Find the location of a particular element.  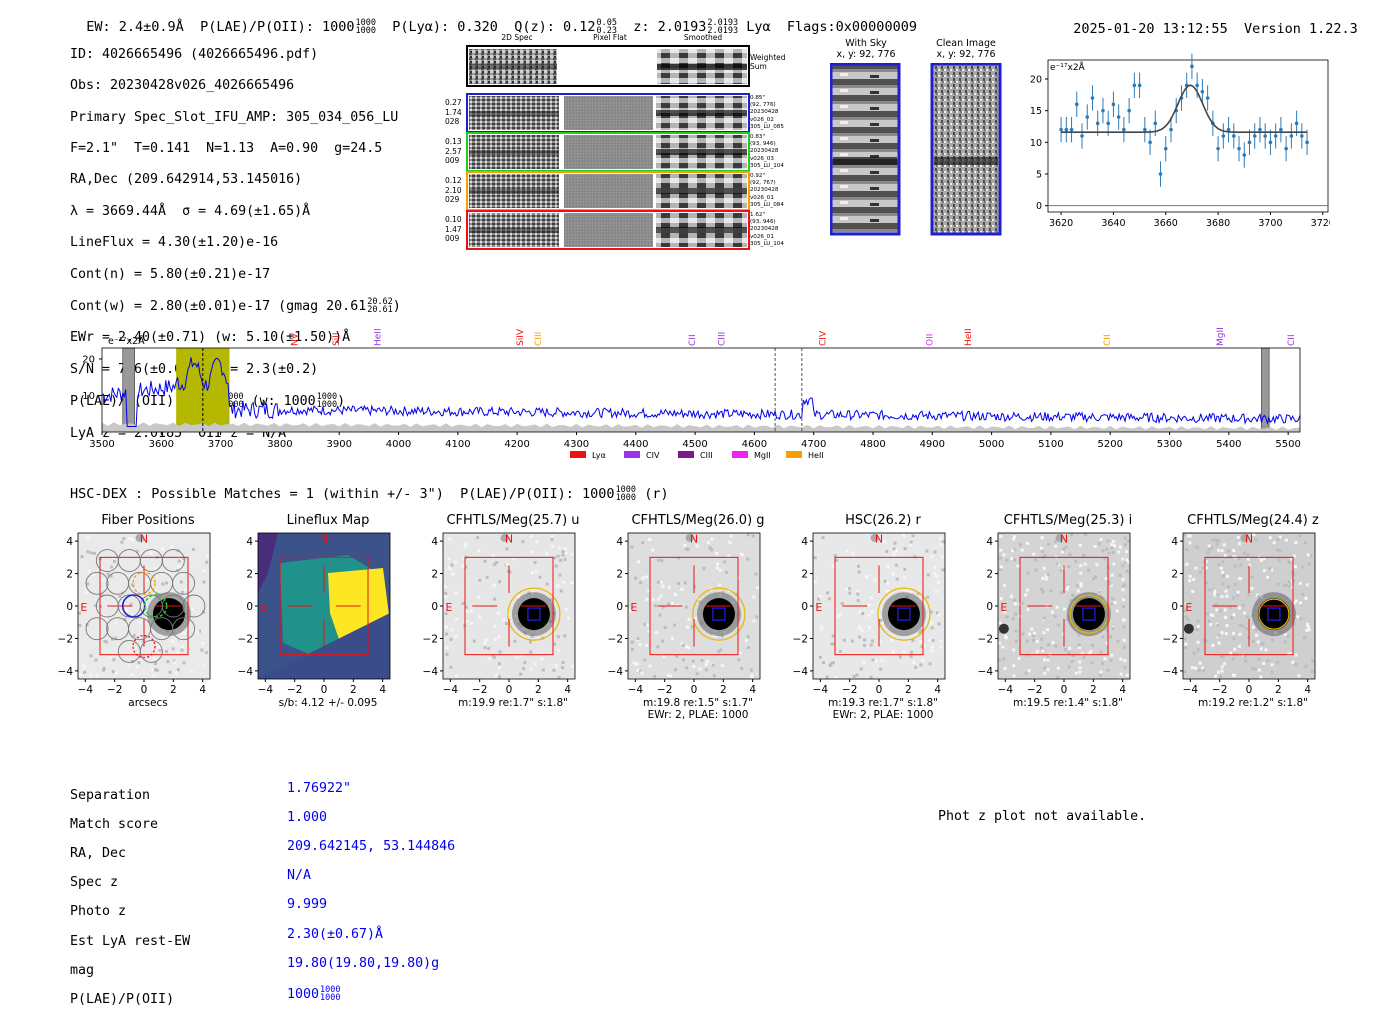

match-value-separation: 1.76922" is located at coordinates (319, 788).